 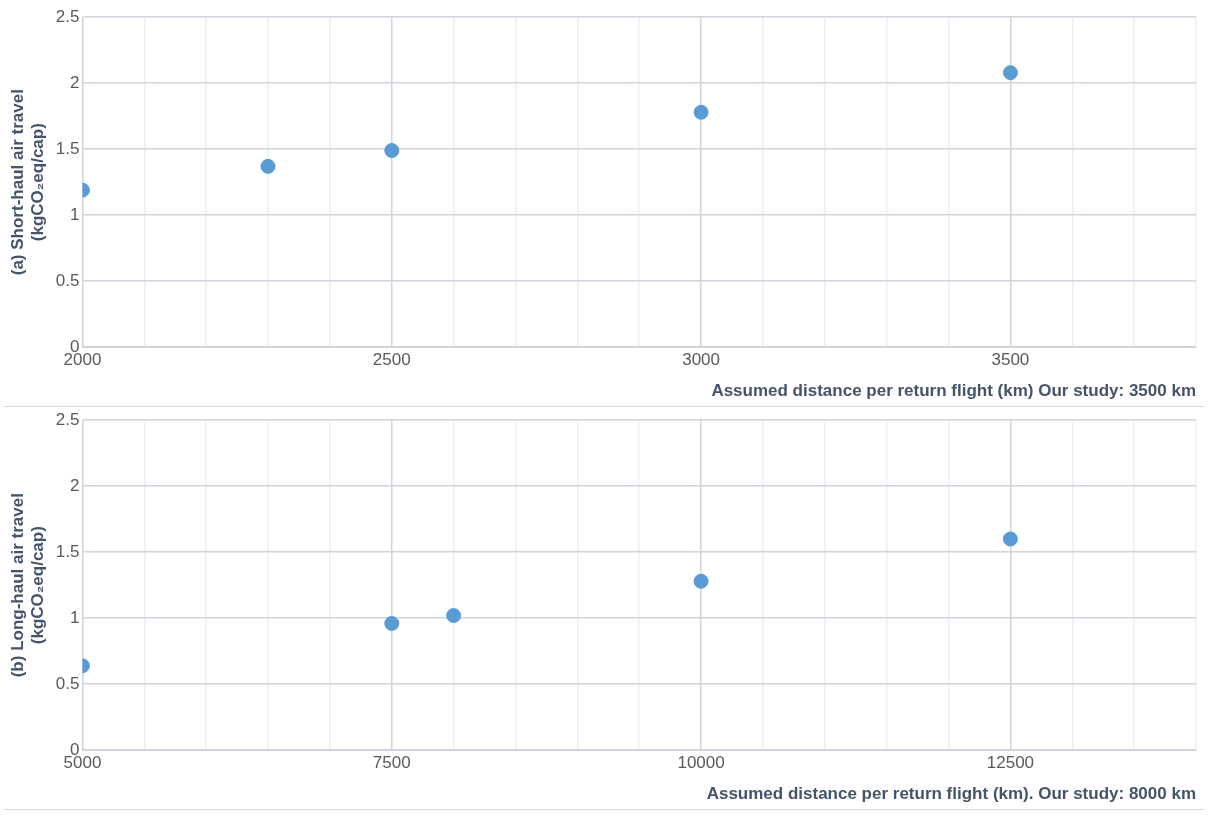 What do you see at coordinates (1010, 360) in the screenshot?
I see `x-tick-label: 3500` at bounding box center [1010, 360].